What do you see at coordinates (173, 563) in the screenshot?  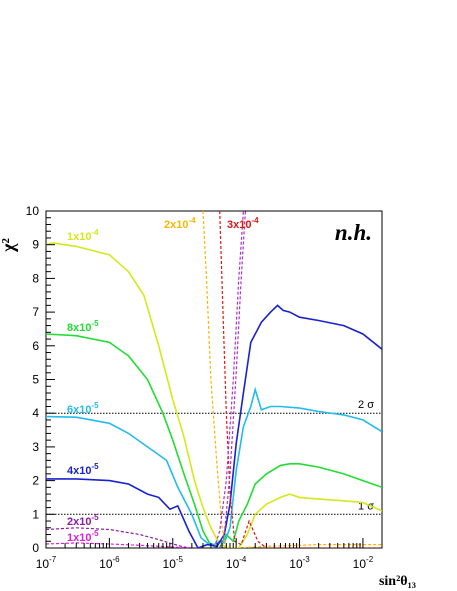 I see `x-tick-label: 10⁻⁵` at bounding box center [173, 563].